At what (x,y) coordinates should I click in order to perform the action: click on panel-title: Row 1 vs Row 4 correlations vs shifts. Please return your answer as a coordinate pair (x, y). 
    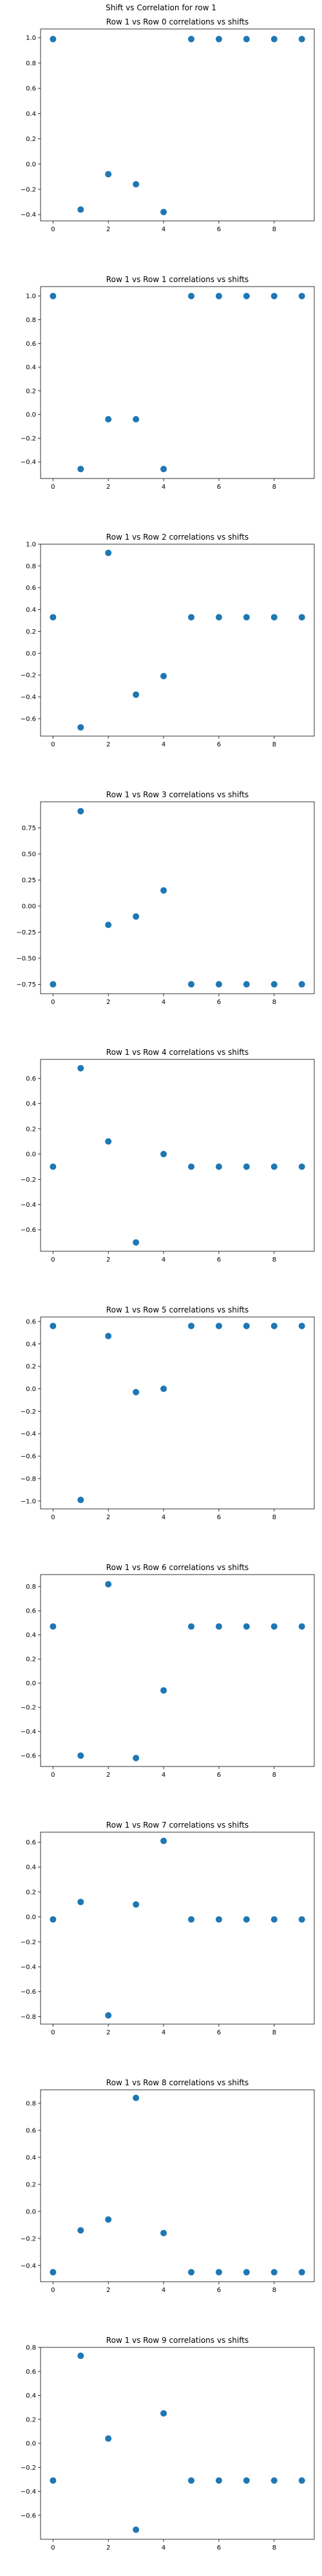
    Looking at the image, I should click on (177, 1052).